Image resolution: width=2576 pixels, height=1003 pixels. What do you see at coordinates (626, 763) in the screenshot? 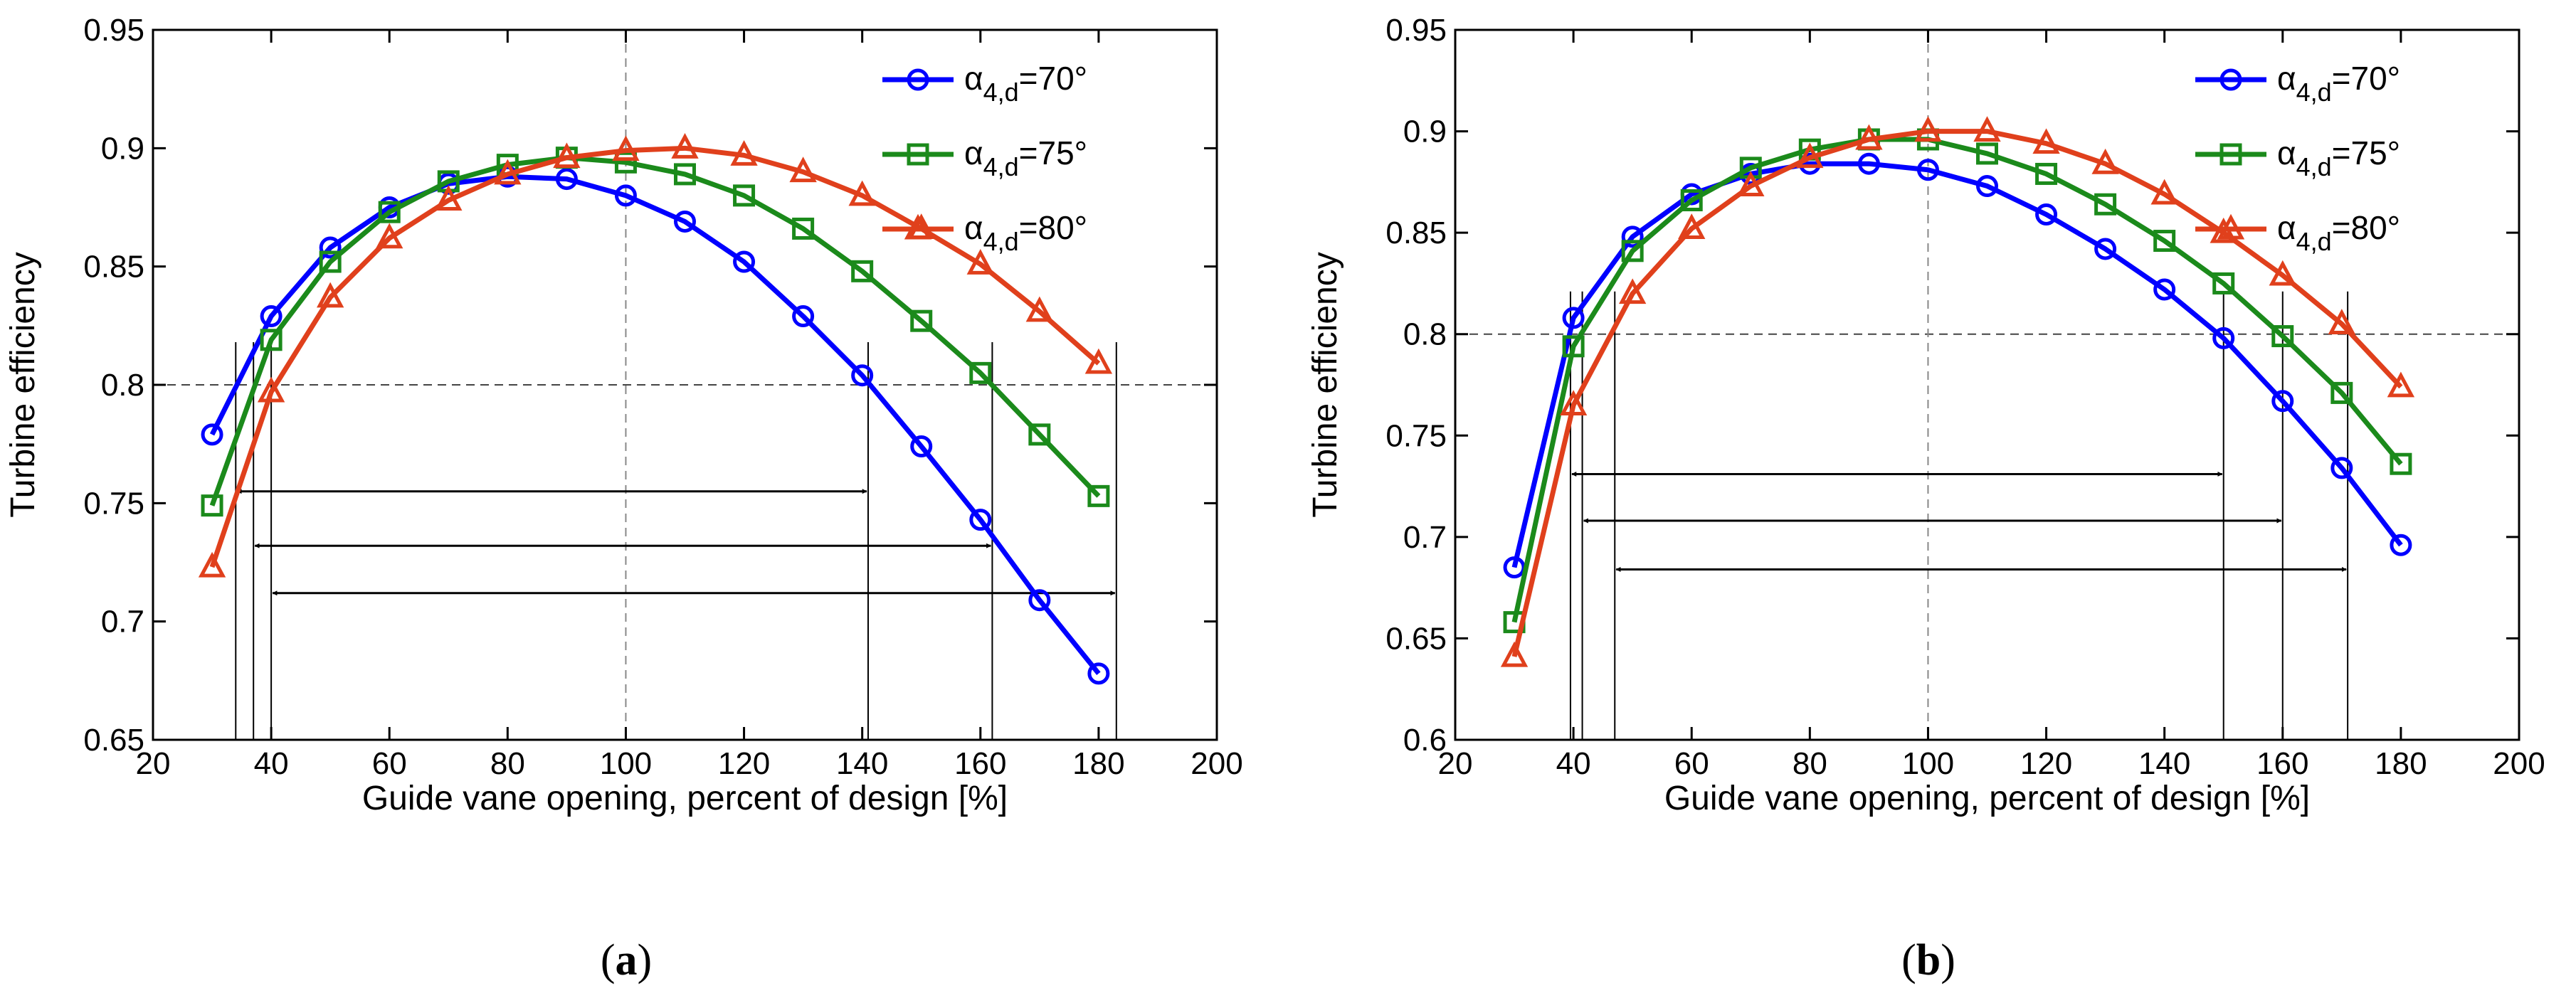
I see `x-tick-label: 100` at bounding box center [626, 763].